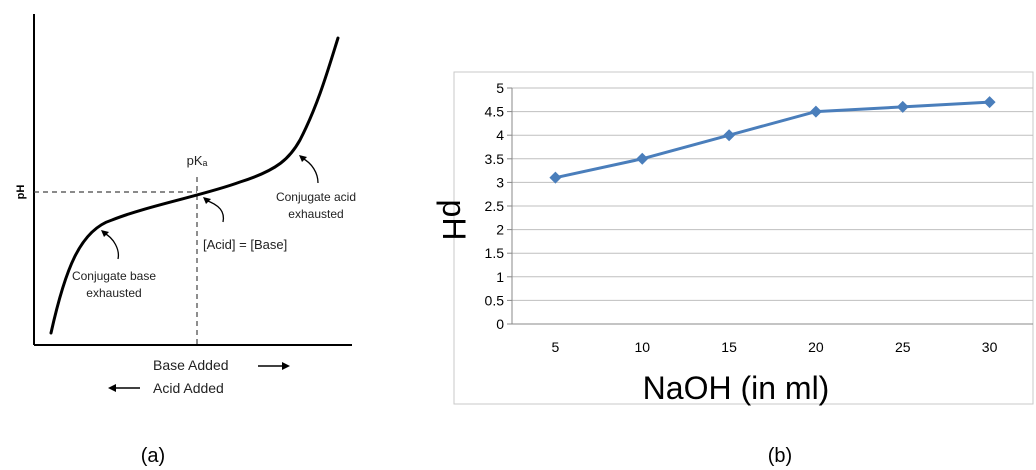 The height and width of the screenshot is (470, 1036). Describe the element at coordinates (111, 246) in the screenshot. I see `base-exhausted-arrow` at that location.